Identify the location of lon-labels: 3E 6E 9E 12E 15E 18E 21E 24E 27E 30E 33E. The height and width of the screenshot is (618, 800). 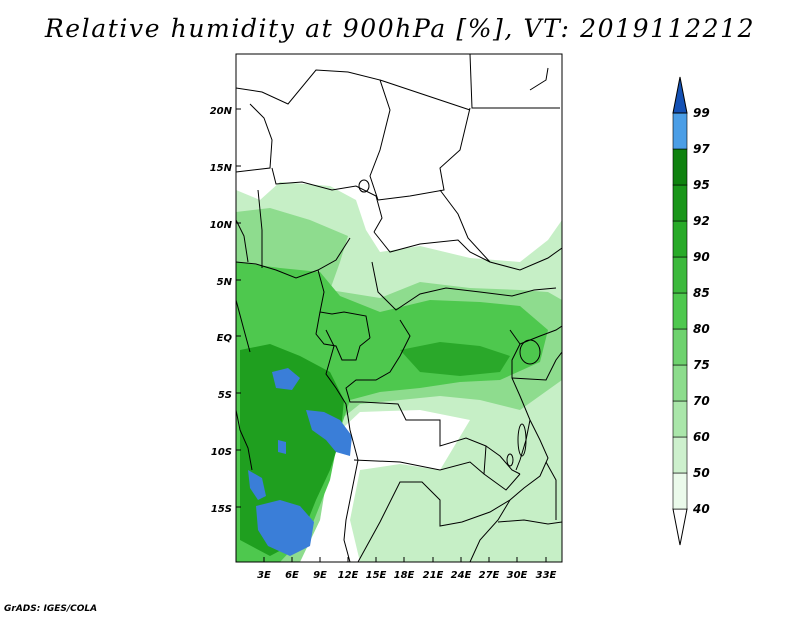
(406, 575).